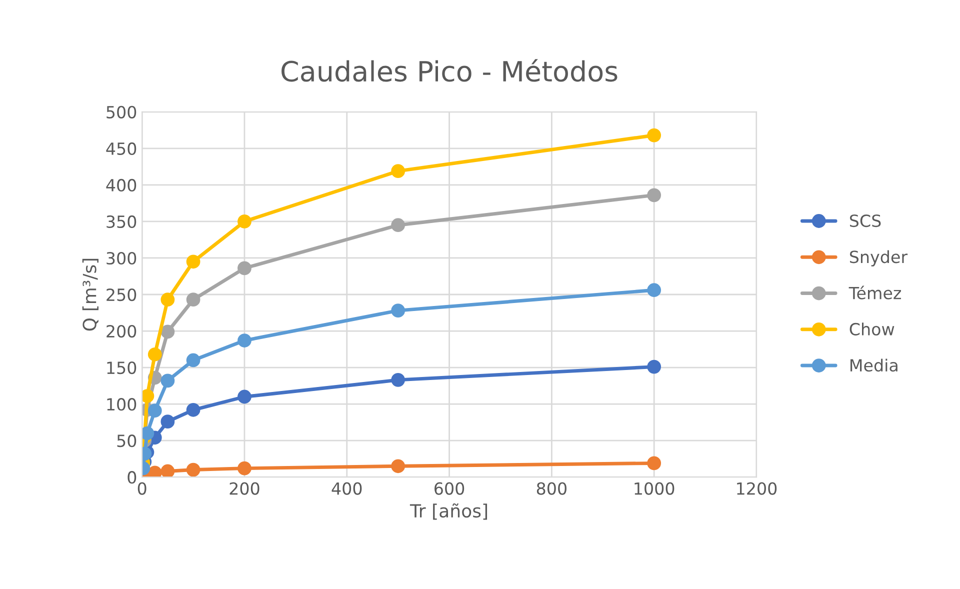  Describe the element at coordinates (872, 329) in the screenshot. I see `legend-label: Chow` at that location.